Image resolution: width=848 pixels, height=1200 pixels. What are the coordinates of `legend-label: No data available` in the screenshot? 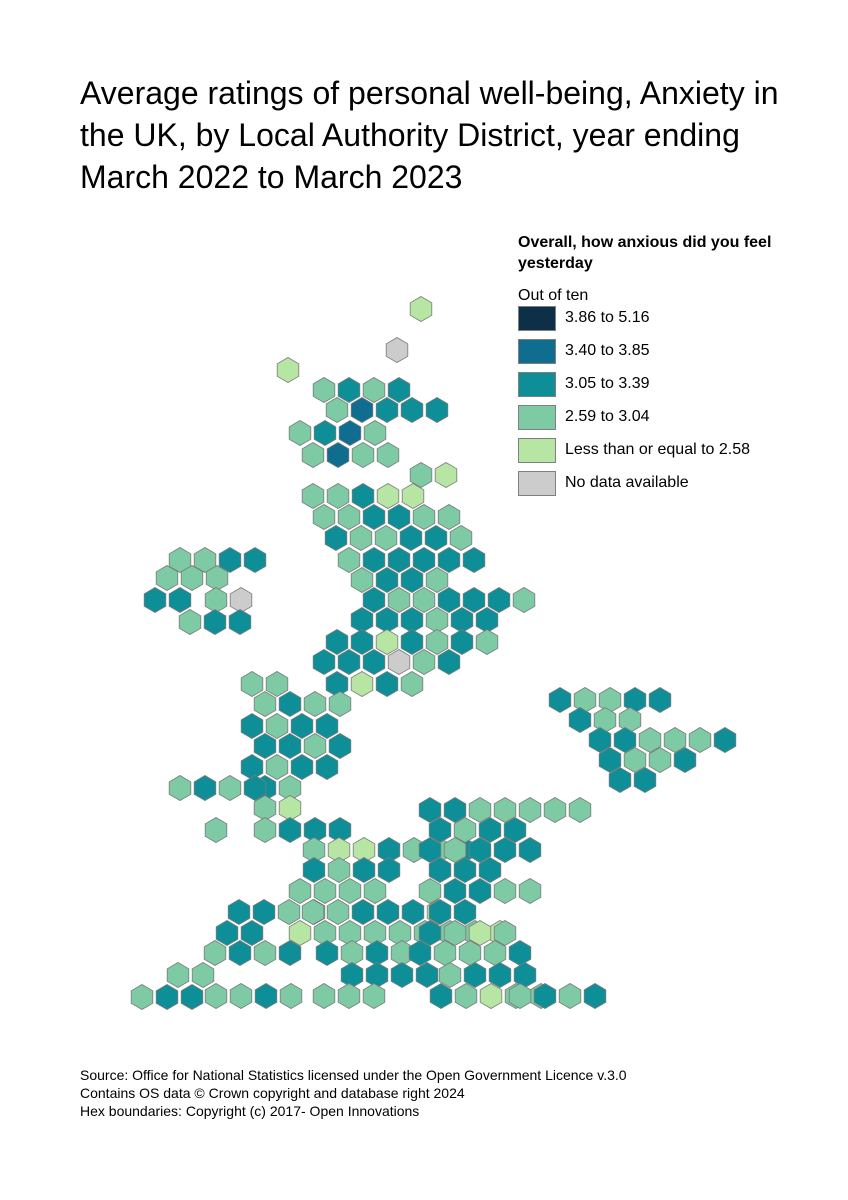 It's located at (627, 482).